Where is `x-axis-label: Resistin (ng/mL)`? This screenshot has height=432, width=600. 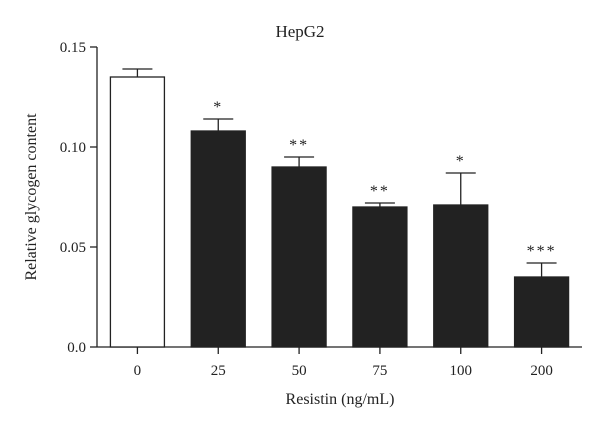
x-axis-label: Resistin (ng/mL) is located at coordinates (340, 399).